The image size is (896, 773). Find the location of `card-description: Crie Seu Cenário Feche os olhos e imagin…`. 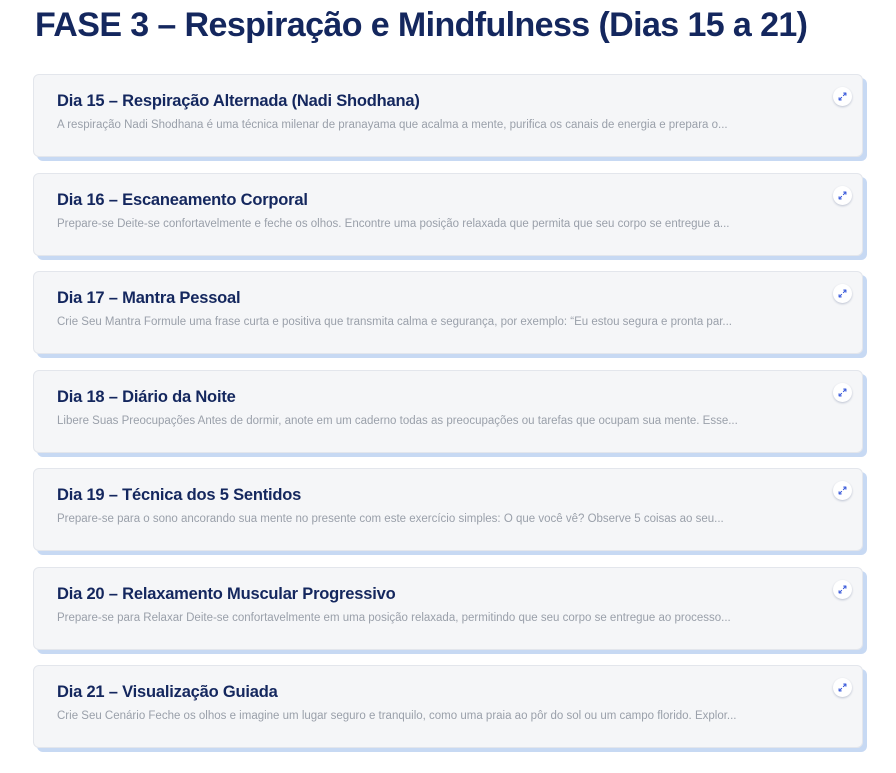

card-description: Crie Seu Cenário Feche os olhos e imagin… is located at coordinates (397, 716).